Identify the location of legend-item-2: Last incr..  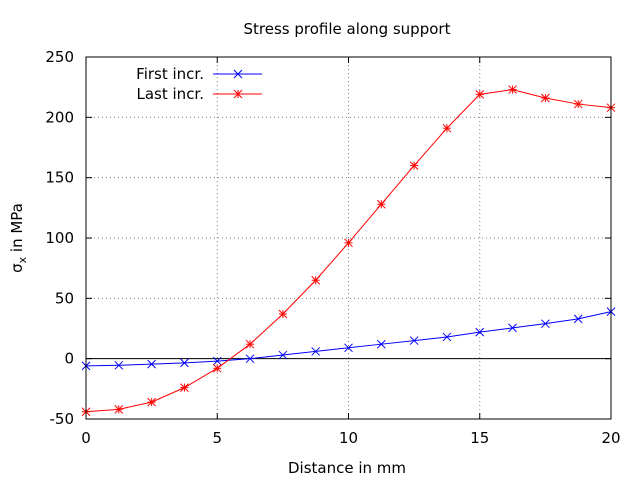
(199, 94).